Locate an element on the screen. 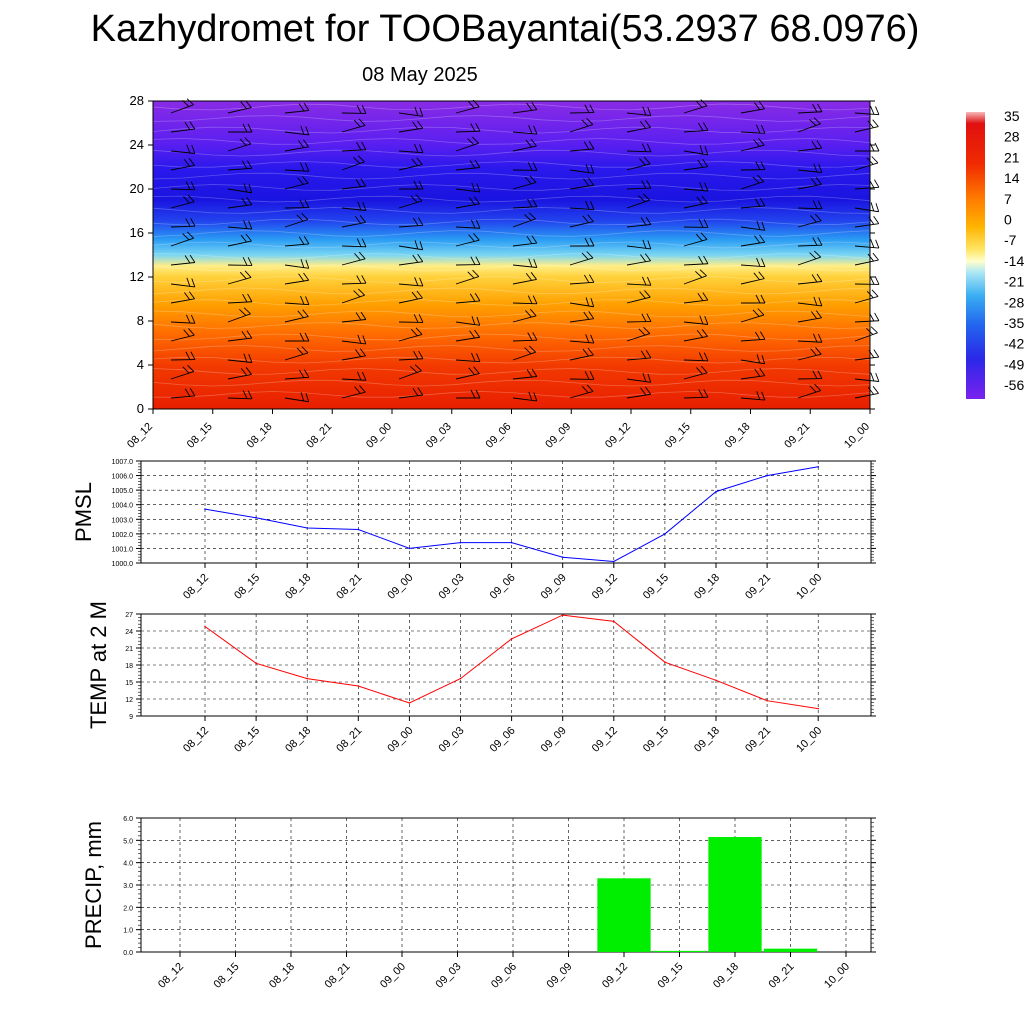  heatmap-y-tick-label: 28 is located at coordinates (137, 100).